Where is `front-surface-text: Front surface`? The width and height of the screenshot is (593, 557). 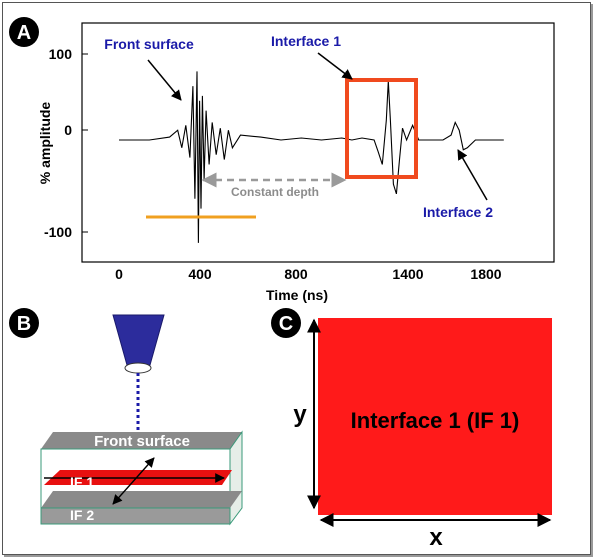
front-surface-text: Front surface is located at coordinates (142, 441).